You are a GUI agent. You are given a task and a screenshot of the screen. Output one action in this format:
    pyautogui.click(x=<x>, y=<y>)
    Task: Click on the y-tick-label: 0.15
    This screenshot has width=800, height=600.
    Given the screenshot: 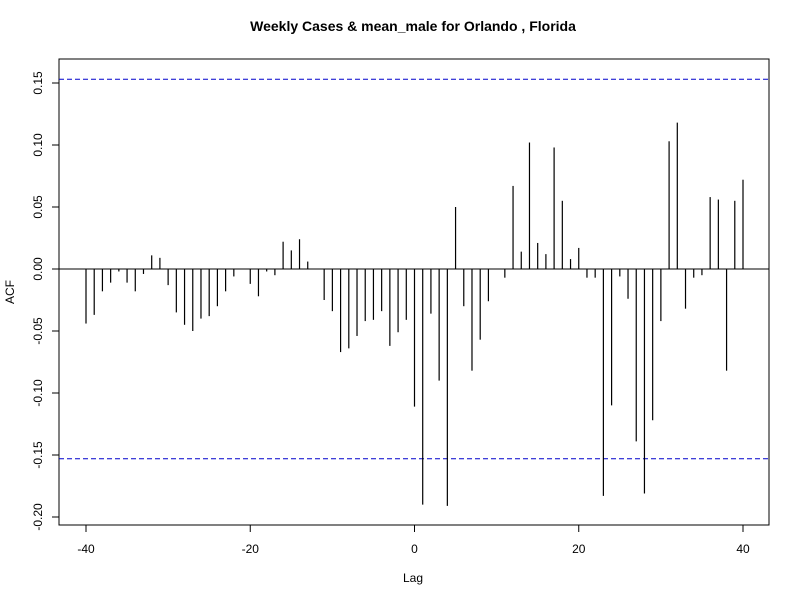 What is the action you would take?
    pyautogui.click(x=38, y=83)
    